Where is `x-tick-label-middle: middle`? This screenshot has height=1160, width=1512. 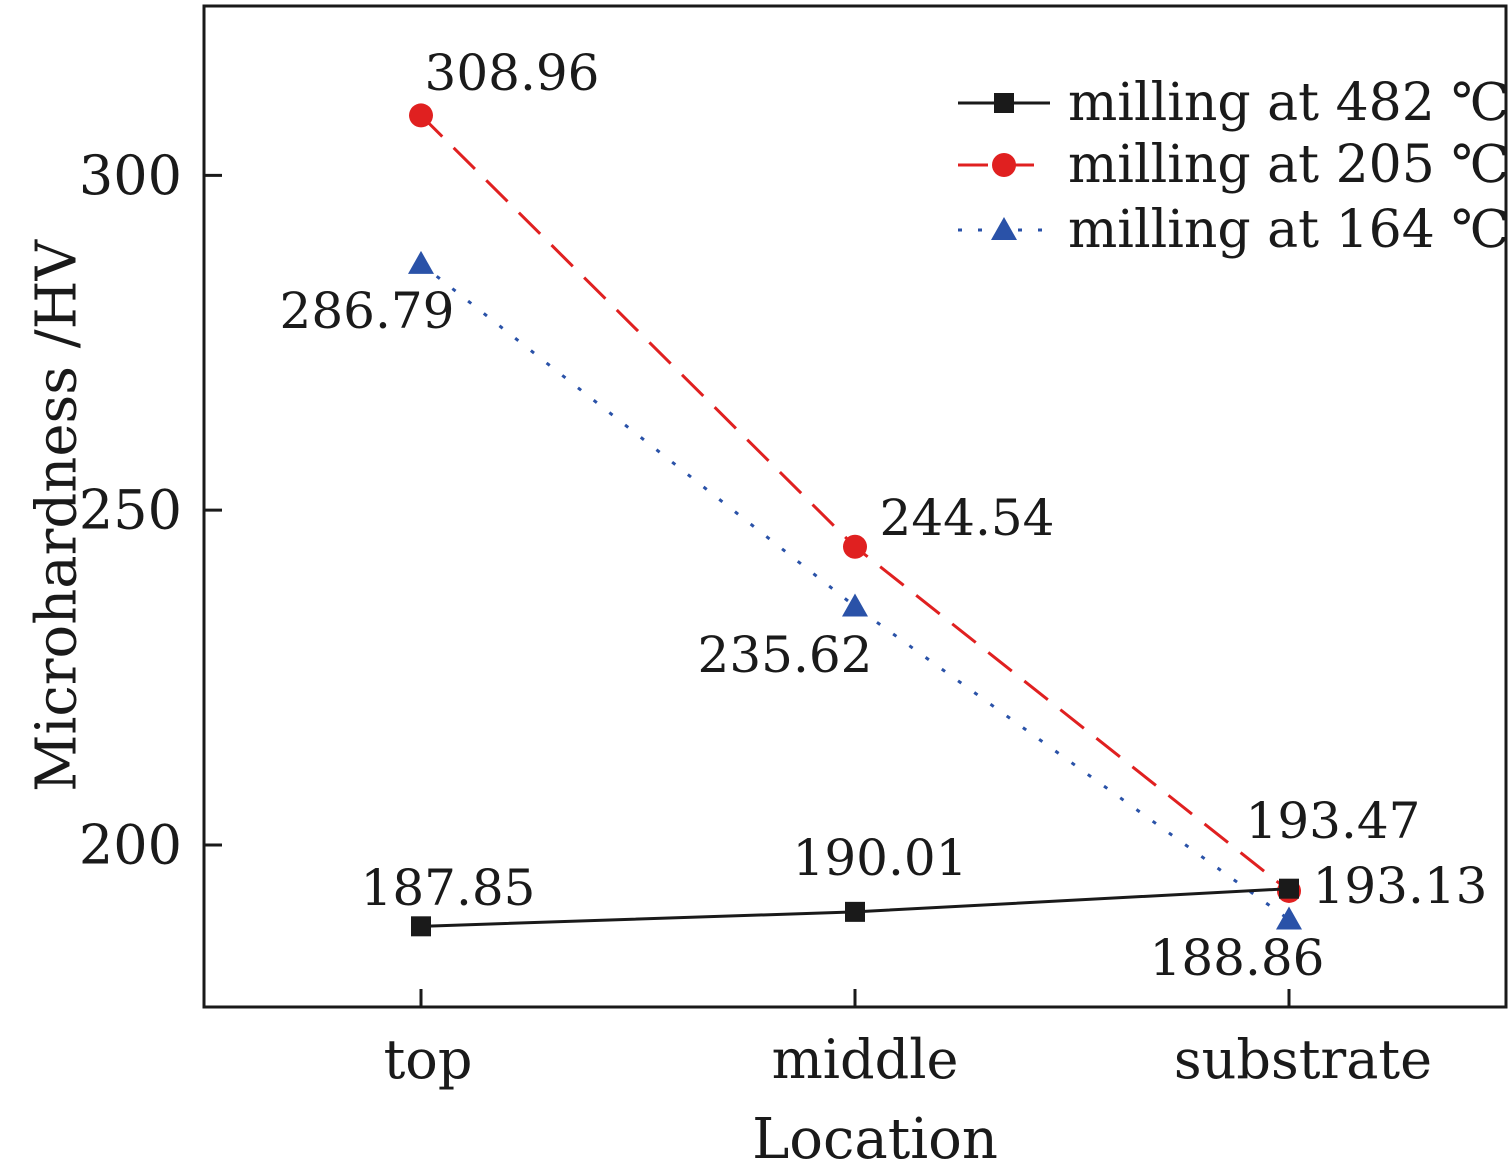 x-tick-label-middle: middle is located at coordinates (865, 1059).